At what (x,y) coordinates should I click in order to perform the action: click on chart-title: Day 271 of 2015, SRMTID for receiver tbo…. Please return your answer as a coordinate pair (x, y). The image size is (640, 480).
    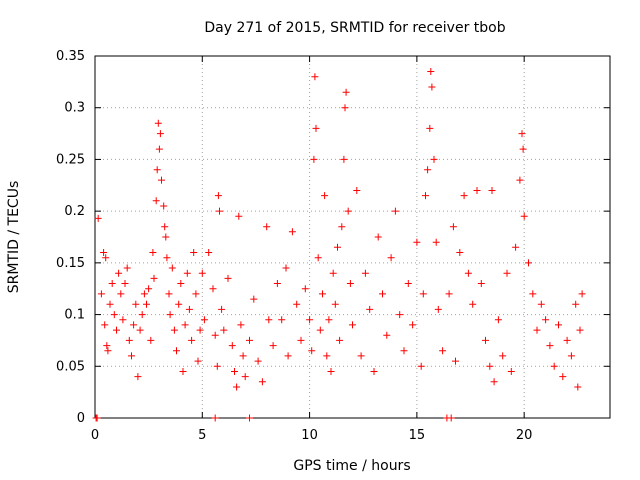
    Looking at the image, I should click on (354, 28).